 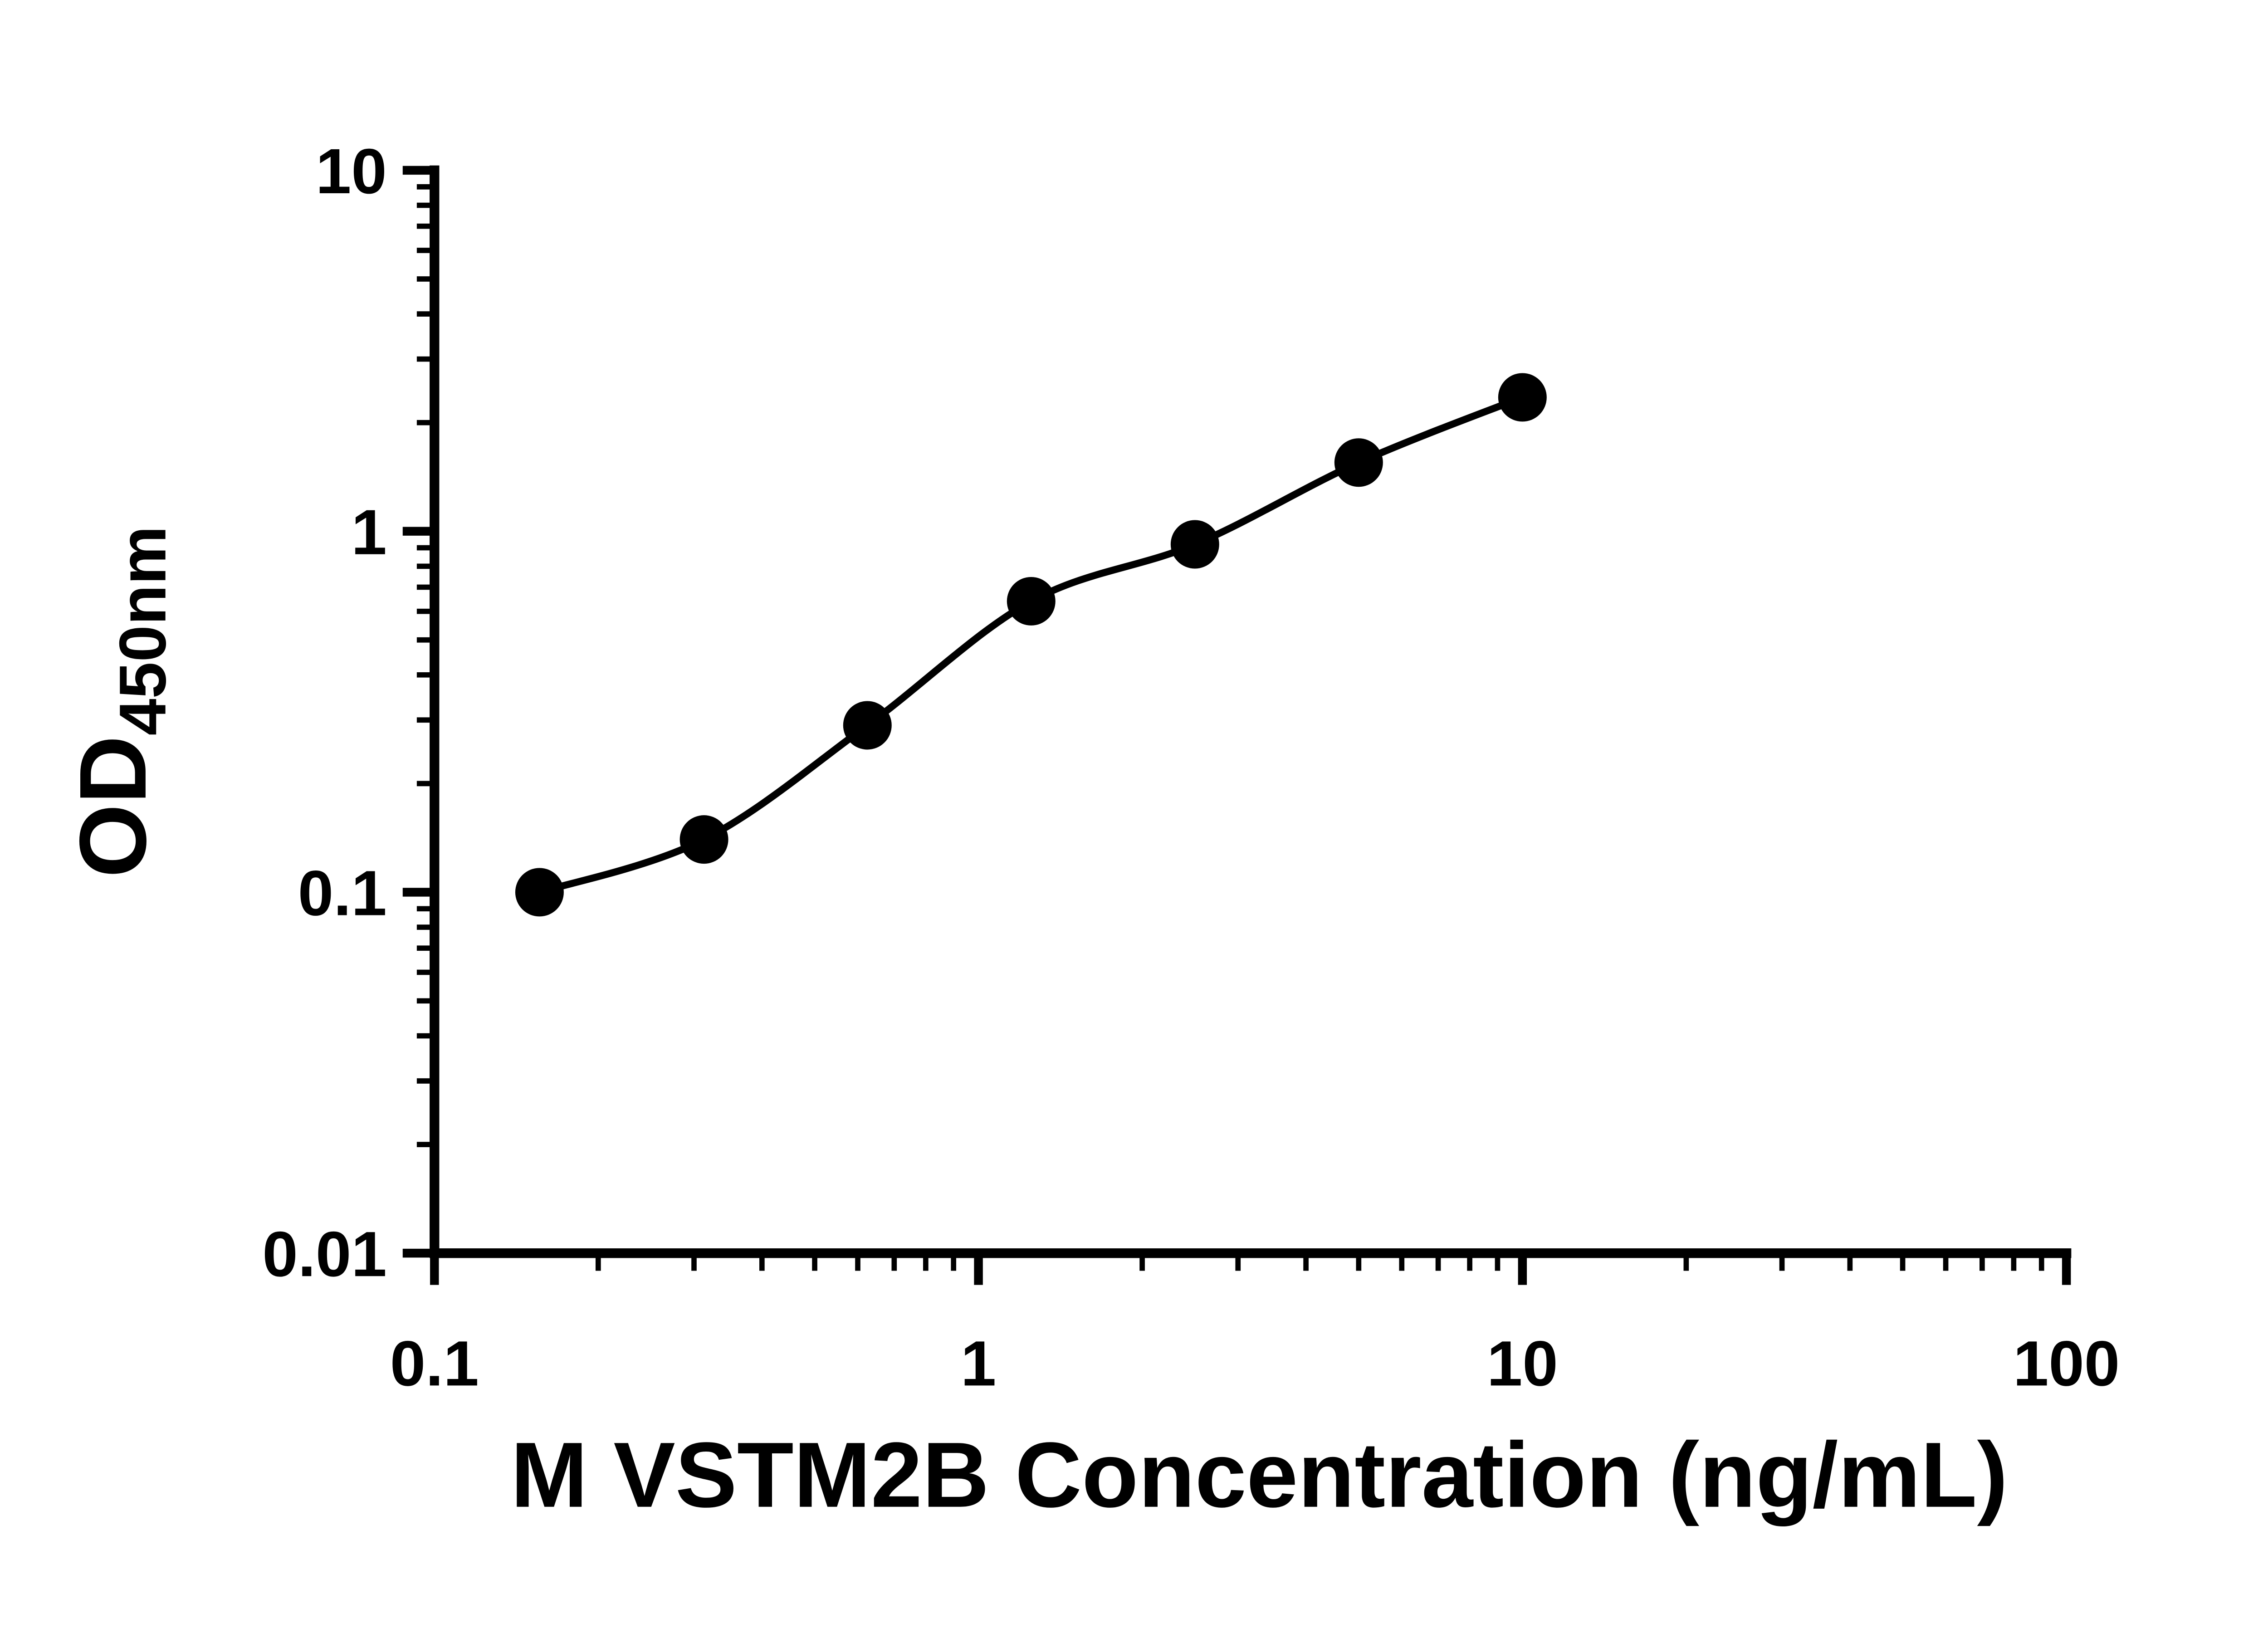 What do you see at coordinates (113, 806) in the screenshot?
I see `y-axis-title-main: OD` at bounding box center [113, 806].